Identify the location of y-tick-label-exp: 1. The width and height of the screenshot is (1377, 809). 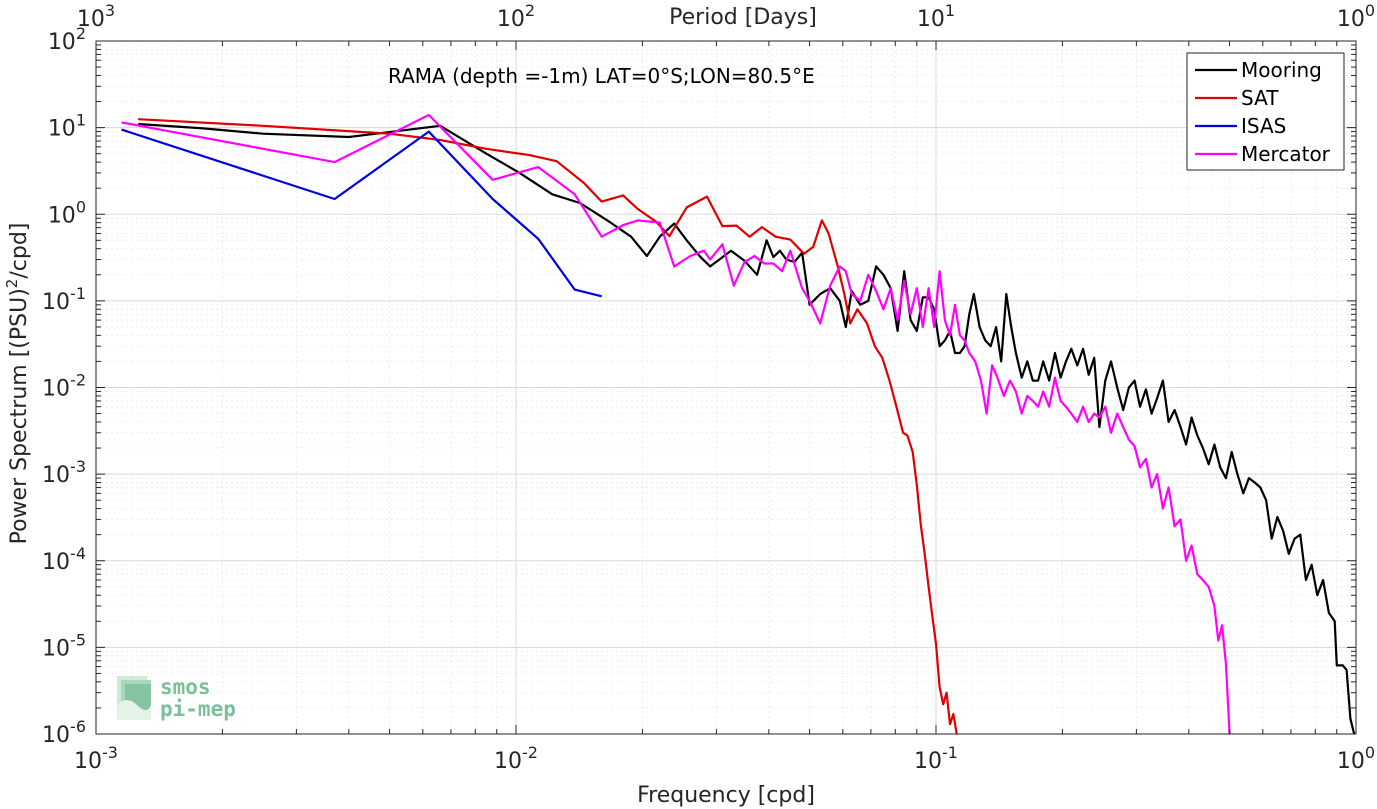
(81, 120).